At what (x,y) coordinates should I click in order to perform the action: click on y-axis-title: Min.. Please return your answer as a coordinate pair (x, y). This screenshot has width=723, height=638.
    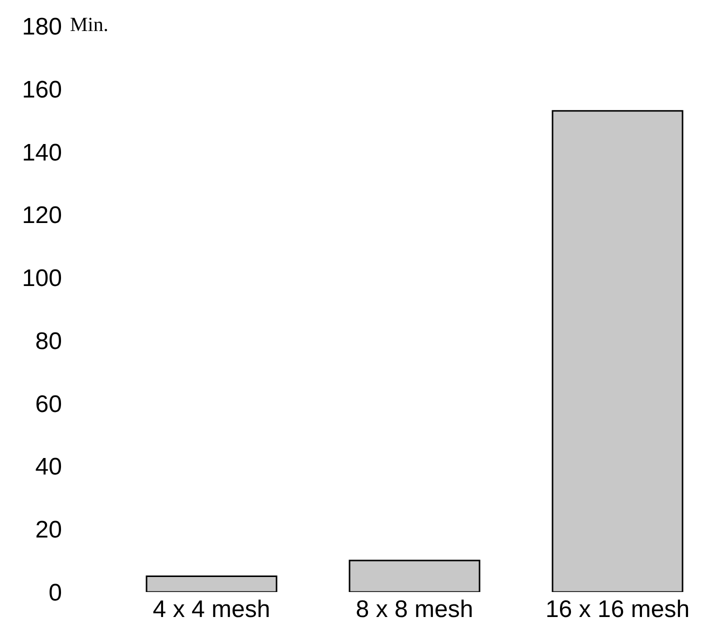
    Looking at the image, I should click on (89, 25).